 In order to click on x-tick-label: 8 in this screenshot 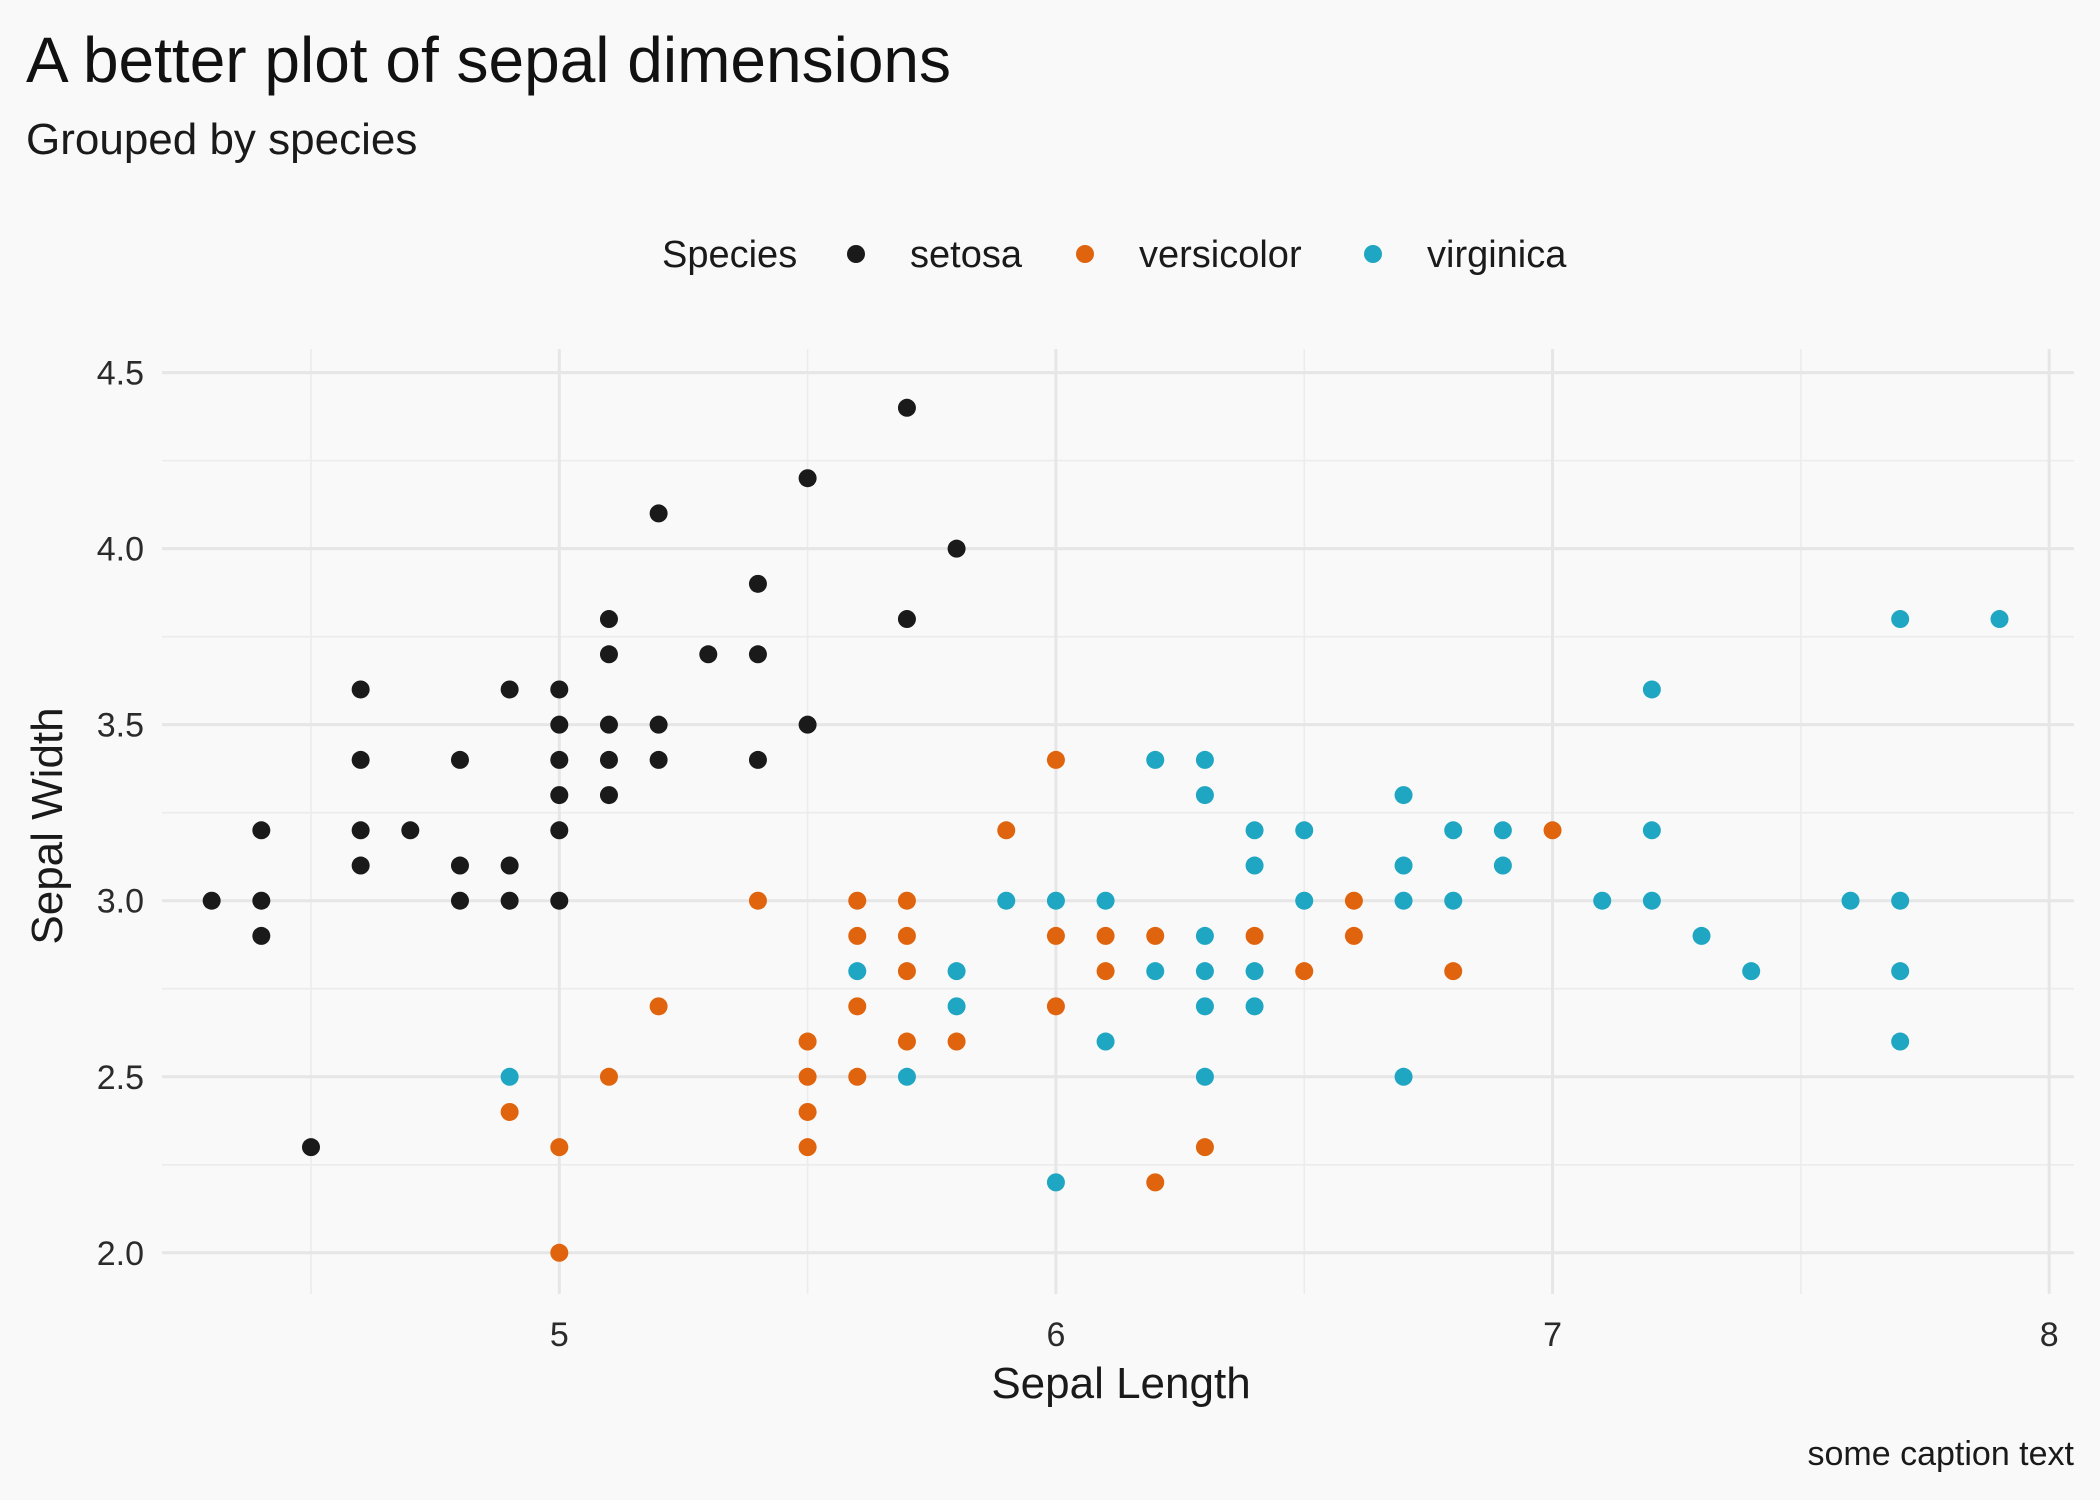, I will do `click(2049, 1335)`.